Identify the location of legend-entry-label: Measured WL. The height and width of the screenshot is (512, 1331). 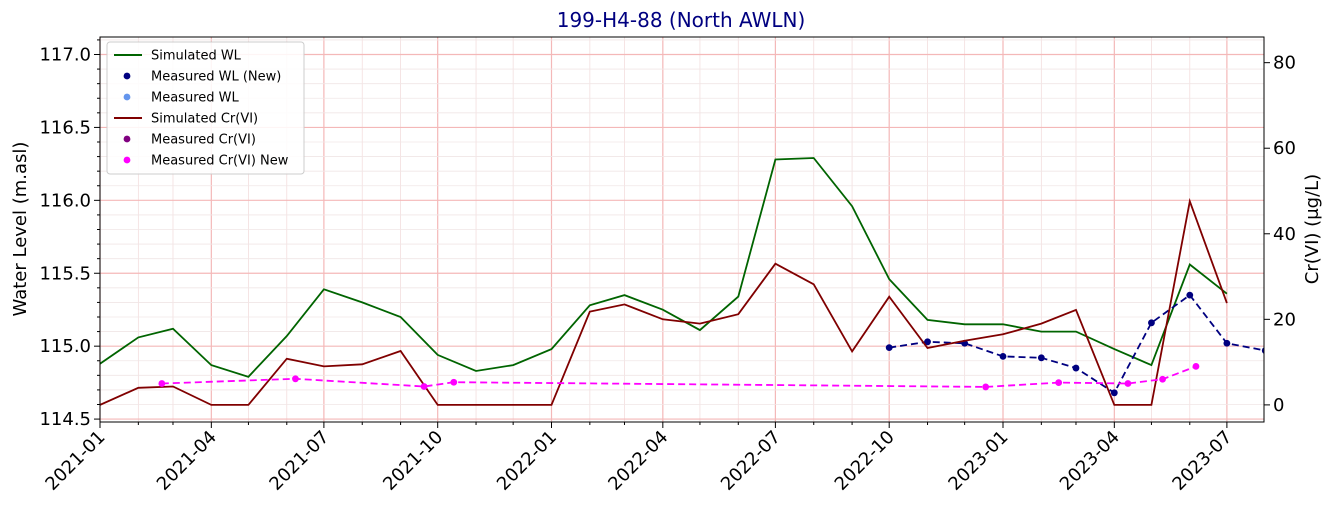
(195, 98).